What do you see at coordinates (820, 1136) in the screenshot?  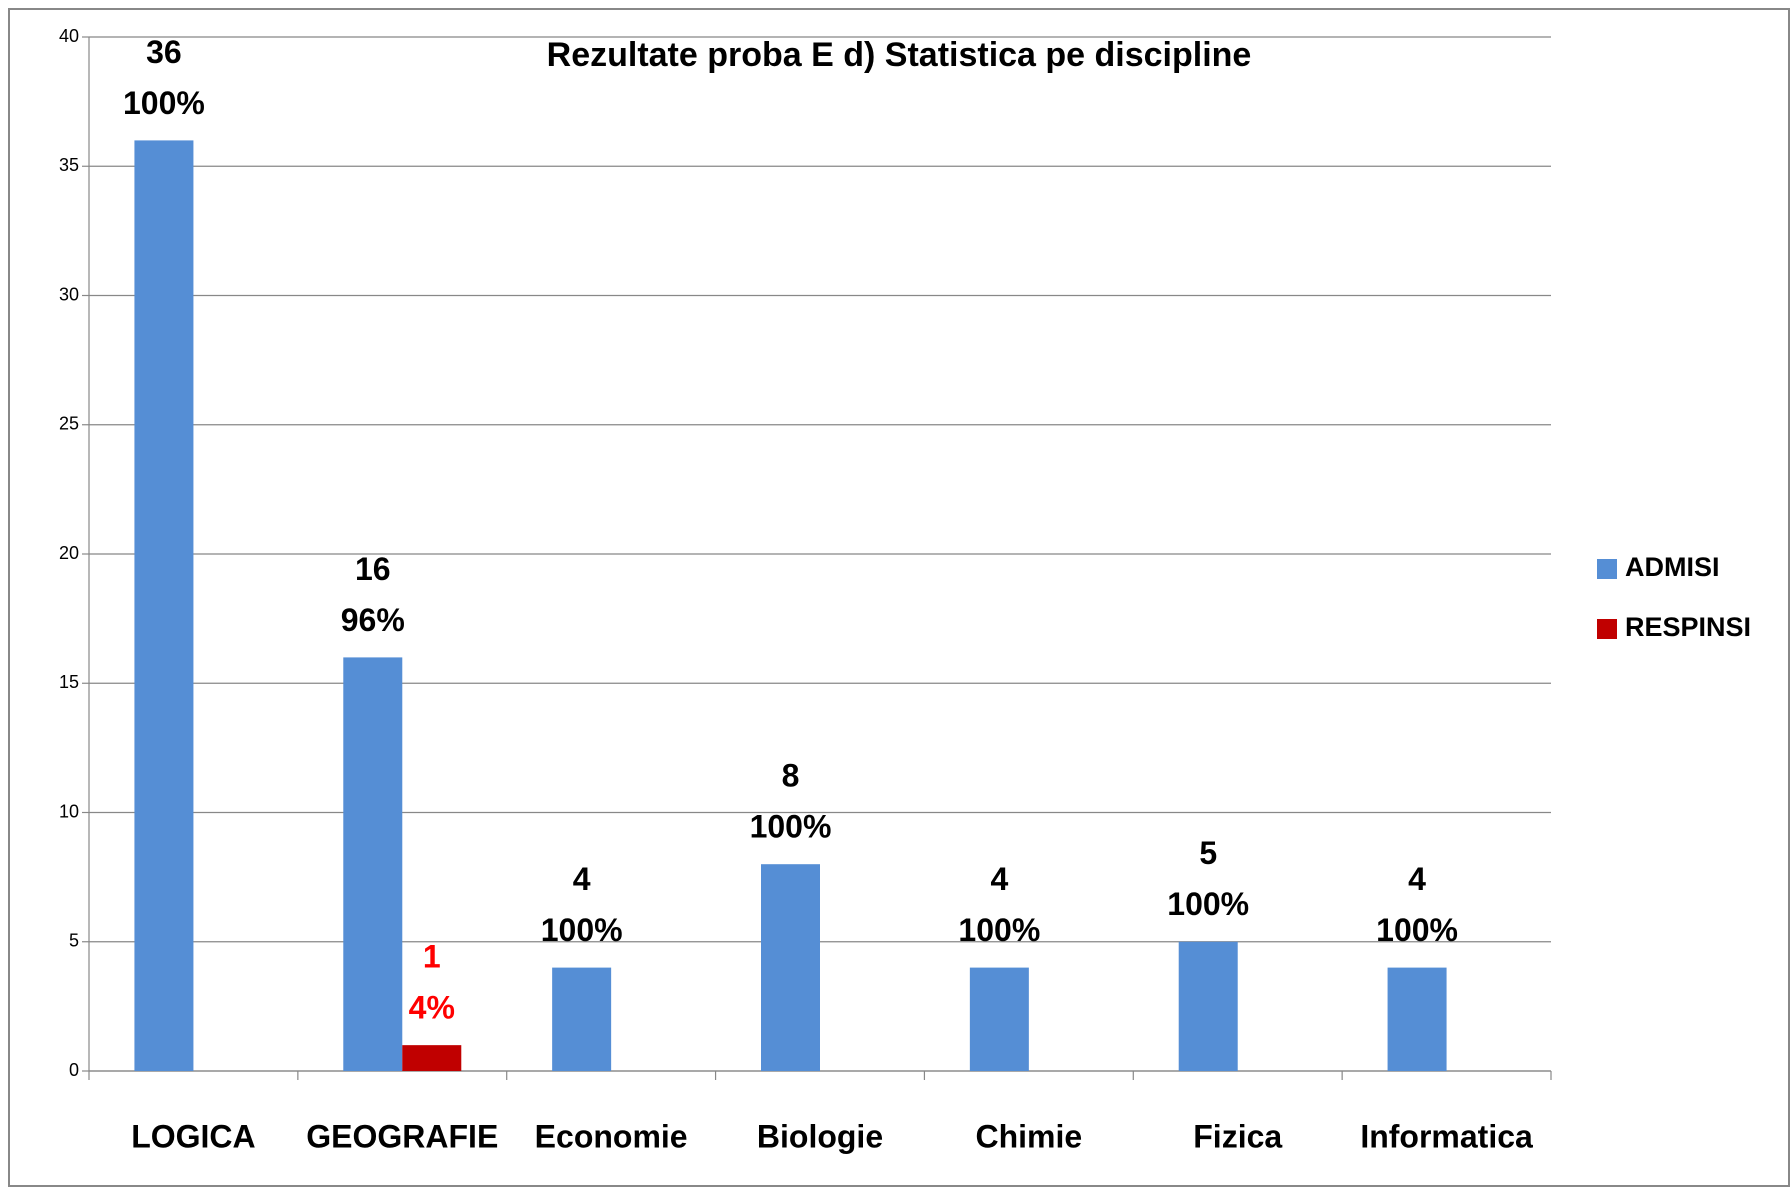 I see `x-tick-label: Biologie` at bounding box center [820, 1136].